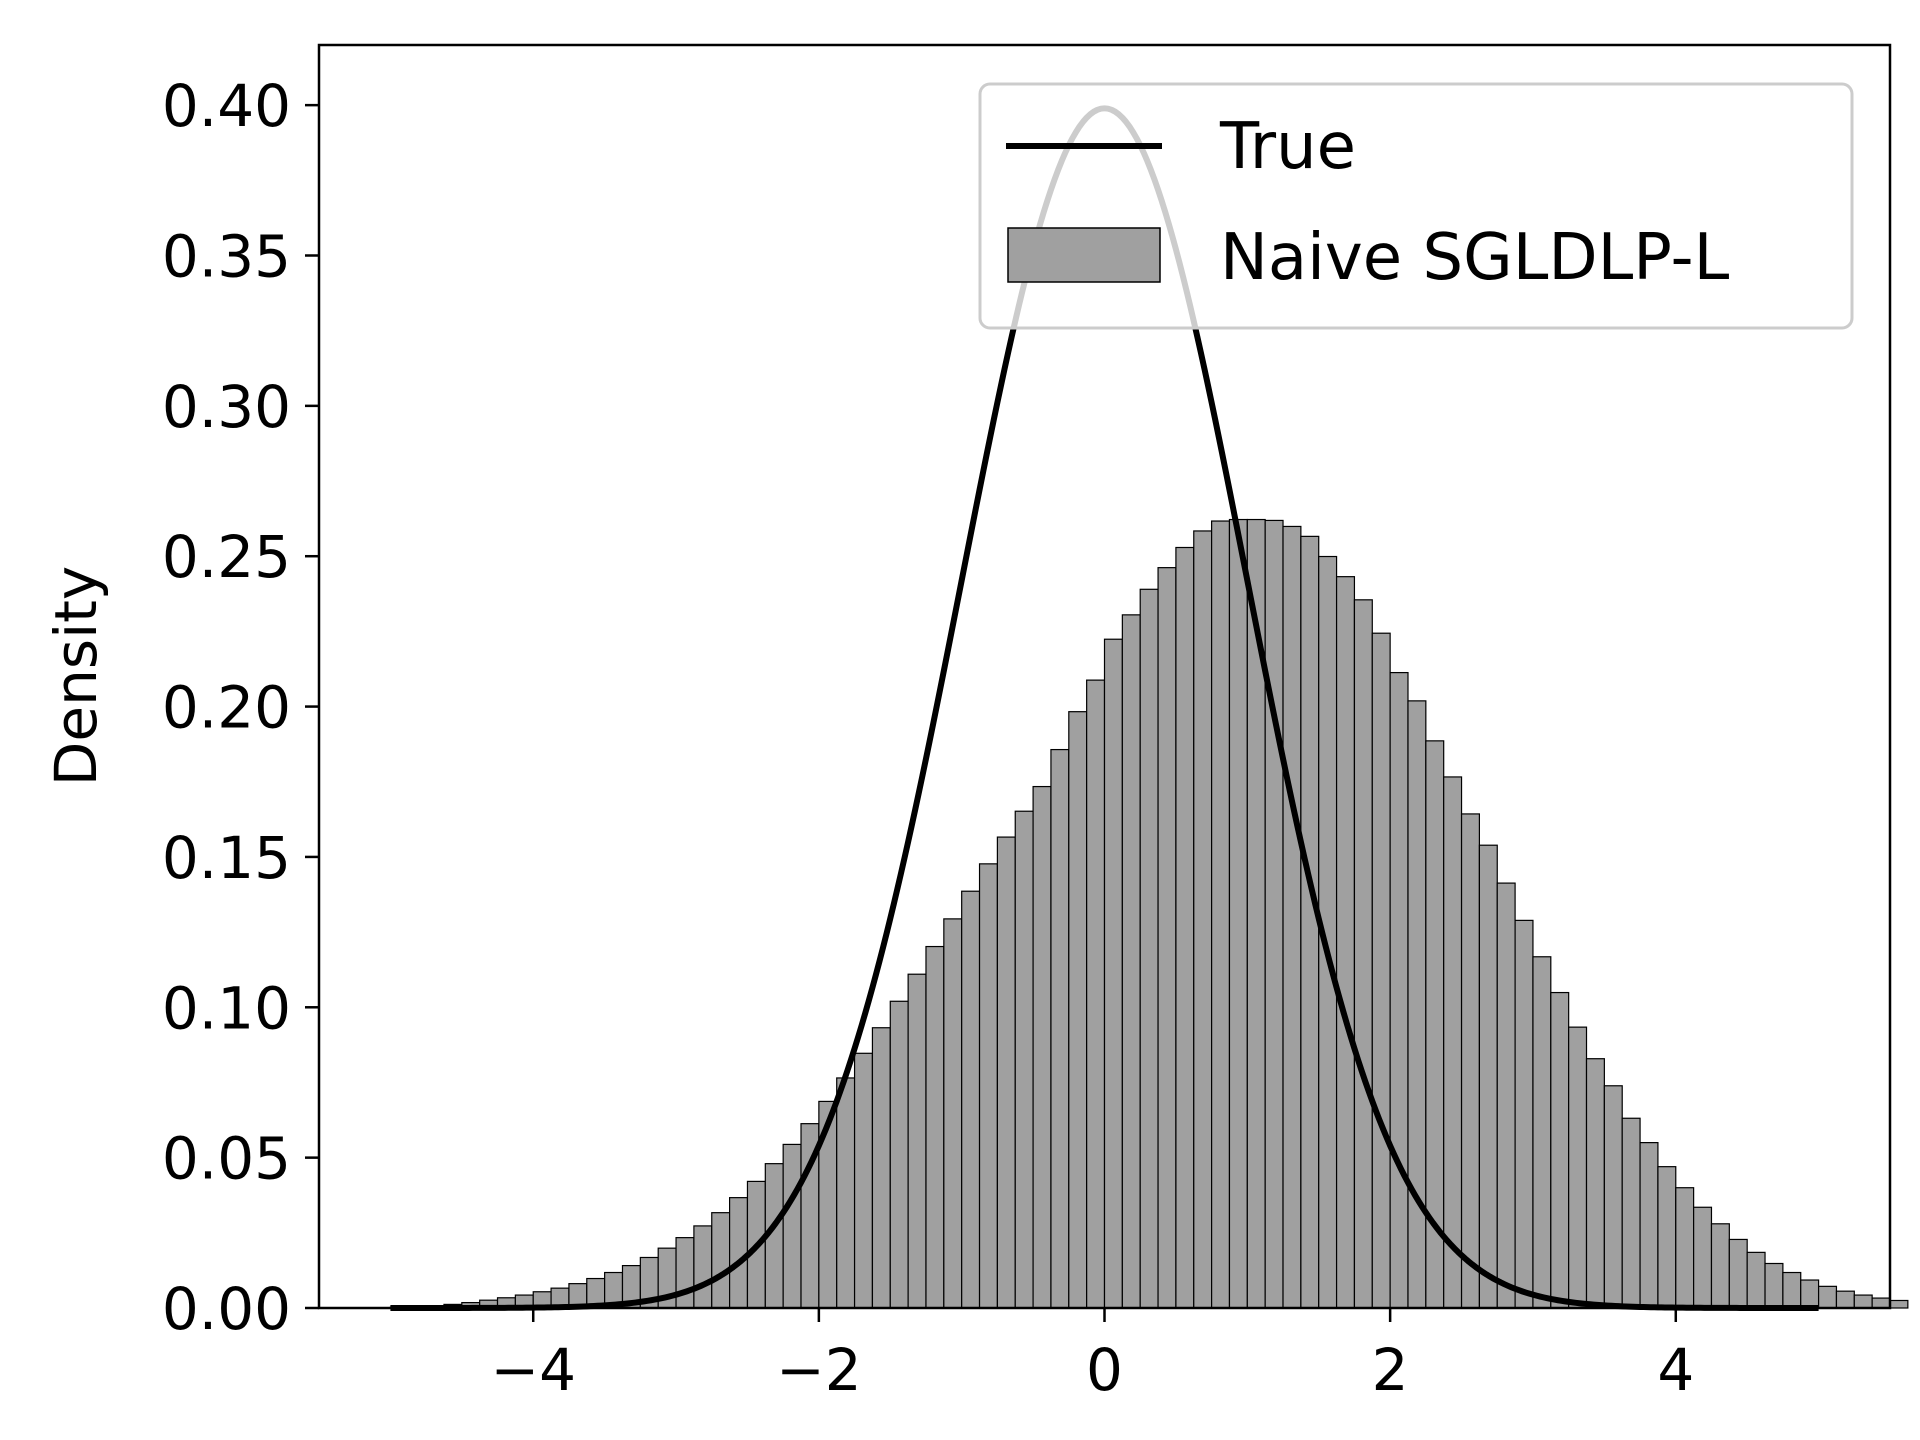 This screenshot has height=1440, width=1920. What do you see at coordinates (226, 407) in the screenshot?
I see `y-tick-label: 0.30` at bounding box center [226, 407].